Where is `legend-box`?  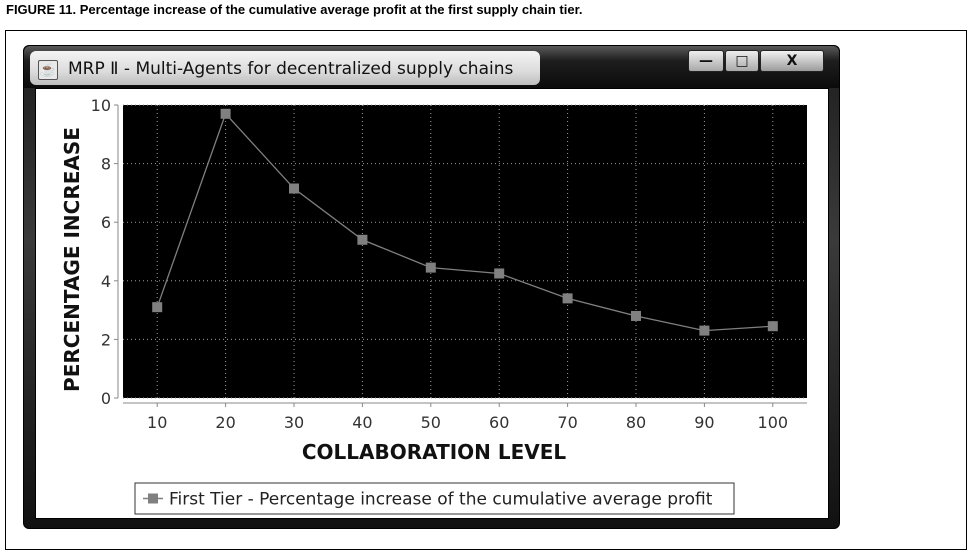 legend-box is located at coordinates (434, 498).